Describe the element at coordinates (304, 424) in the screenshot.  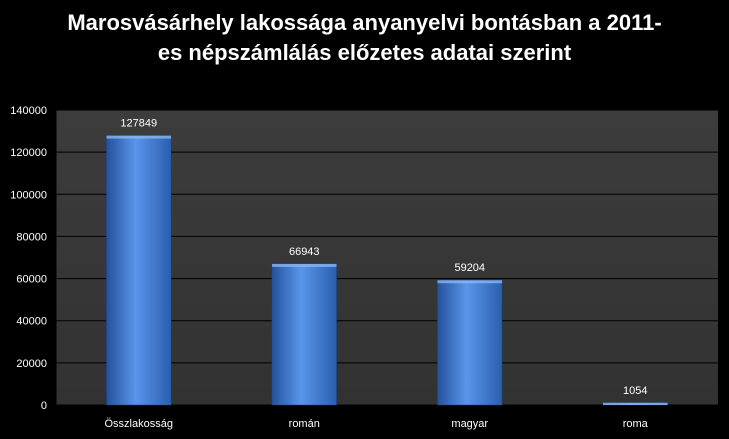
I see `x-tick-label: román` at that location.